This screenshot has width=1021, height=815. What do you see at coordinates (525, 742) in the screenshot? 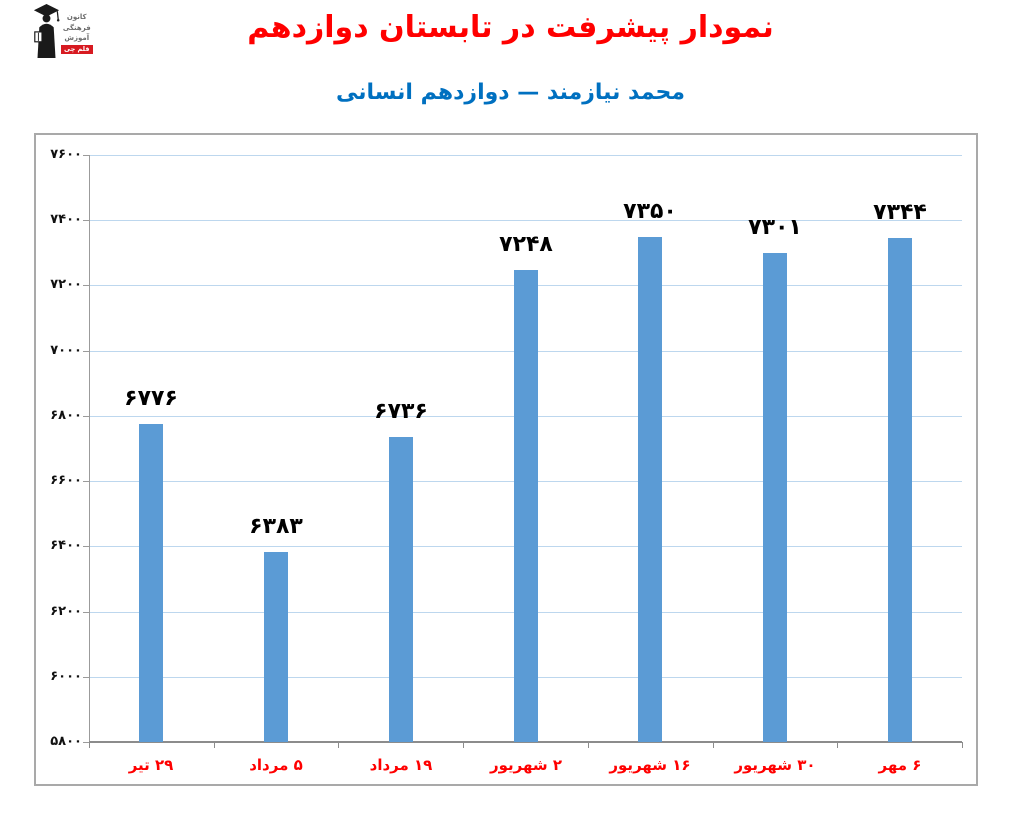
I see `x-axis-line` at bounding box center [525, 742].